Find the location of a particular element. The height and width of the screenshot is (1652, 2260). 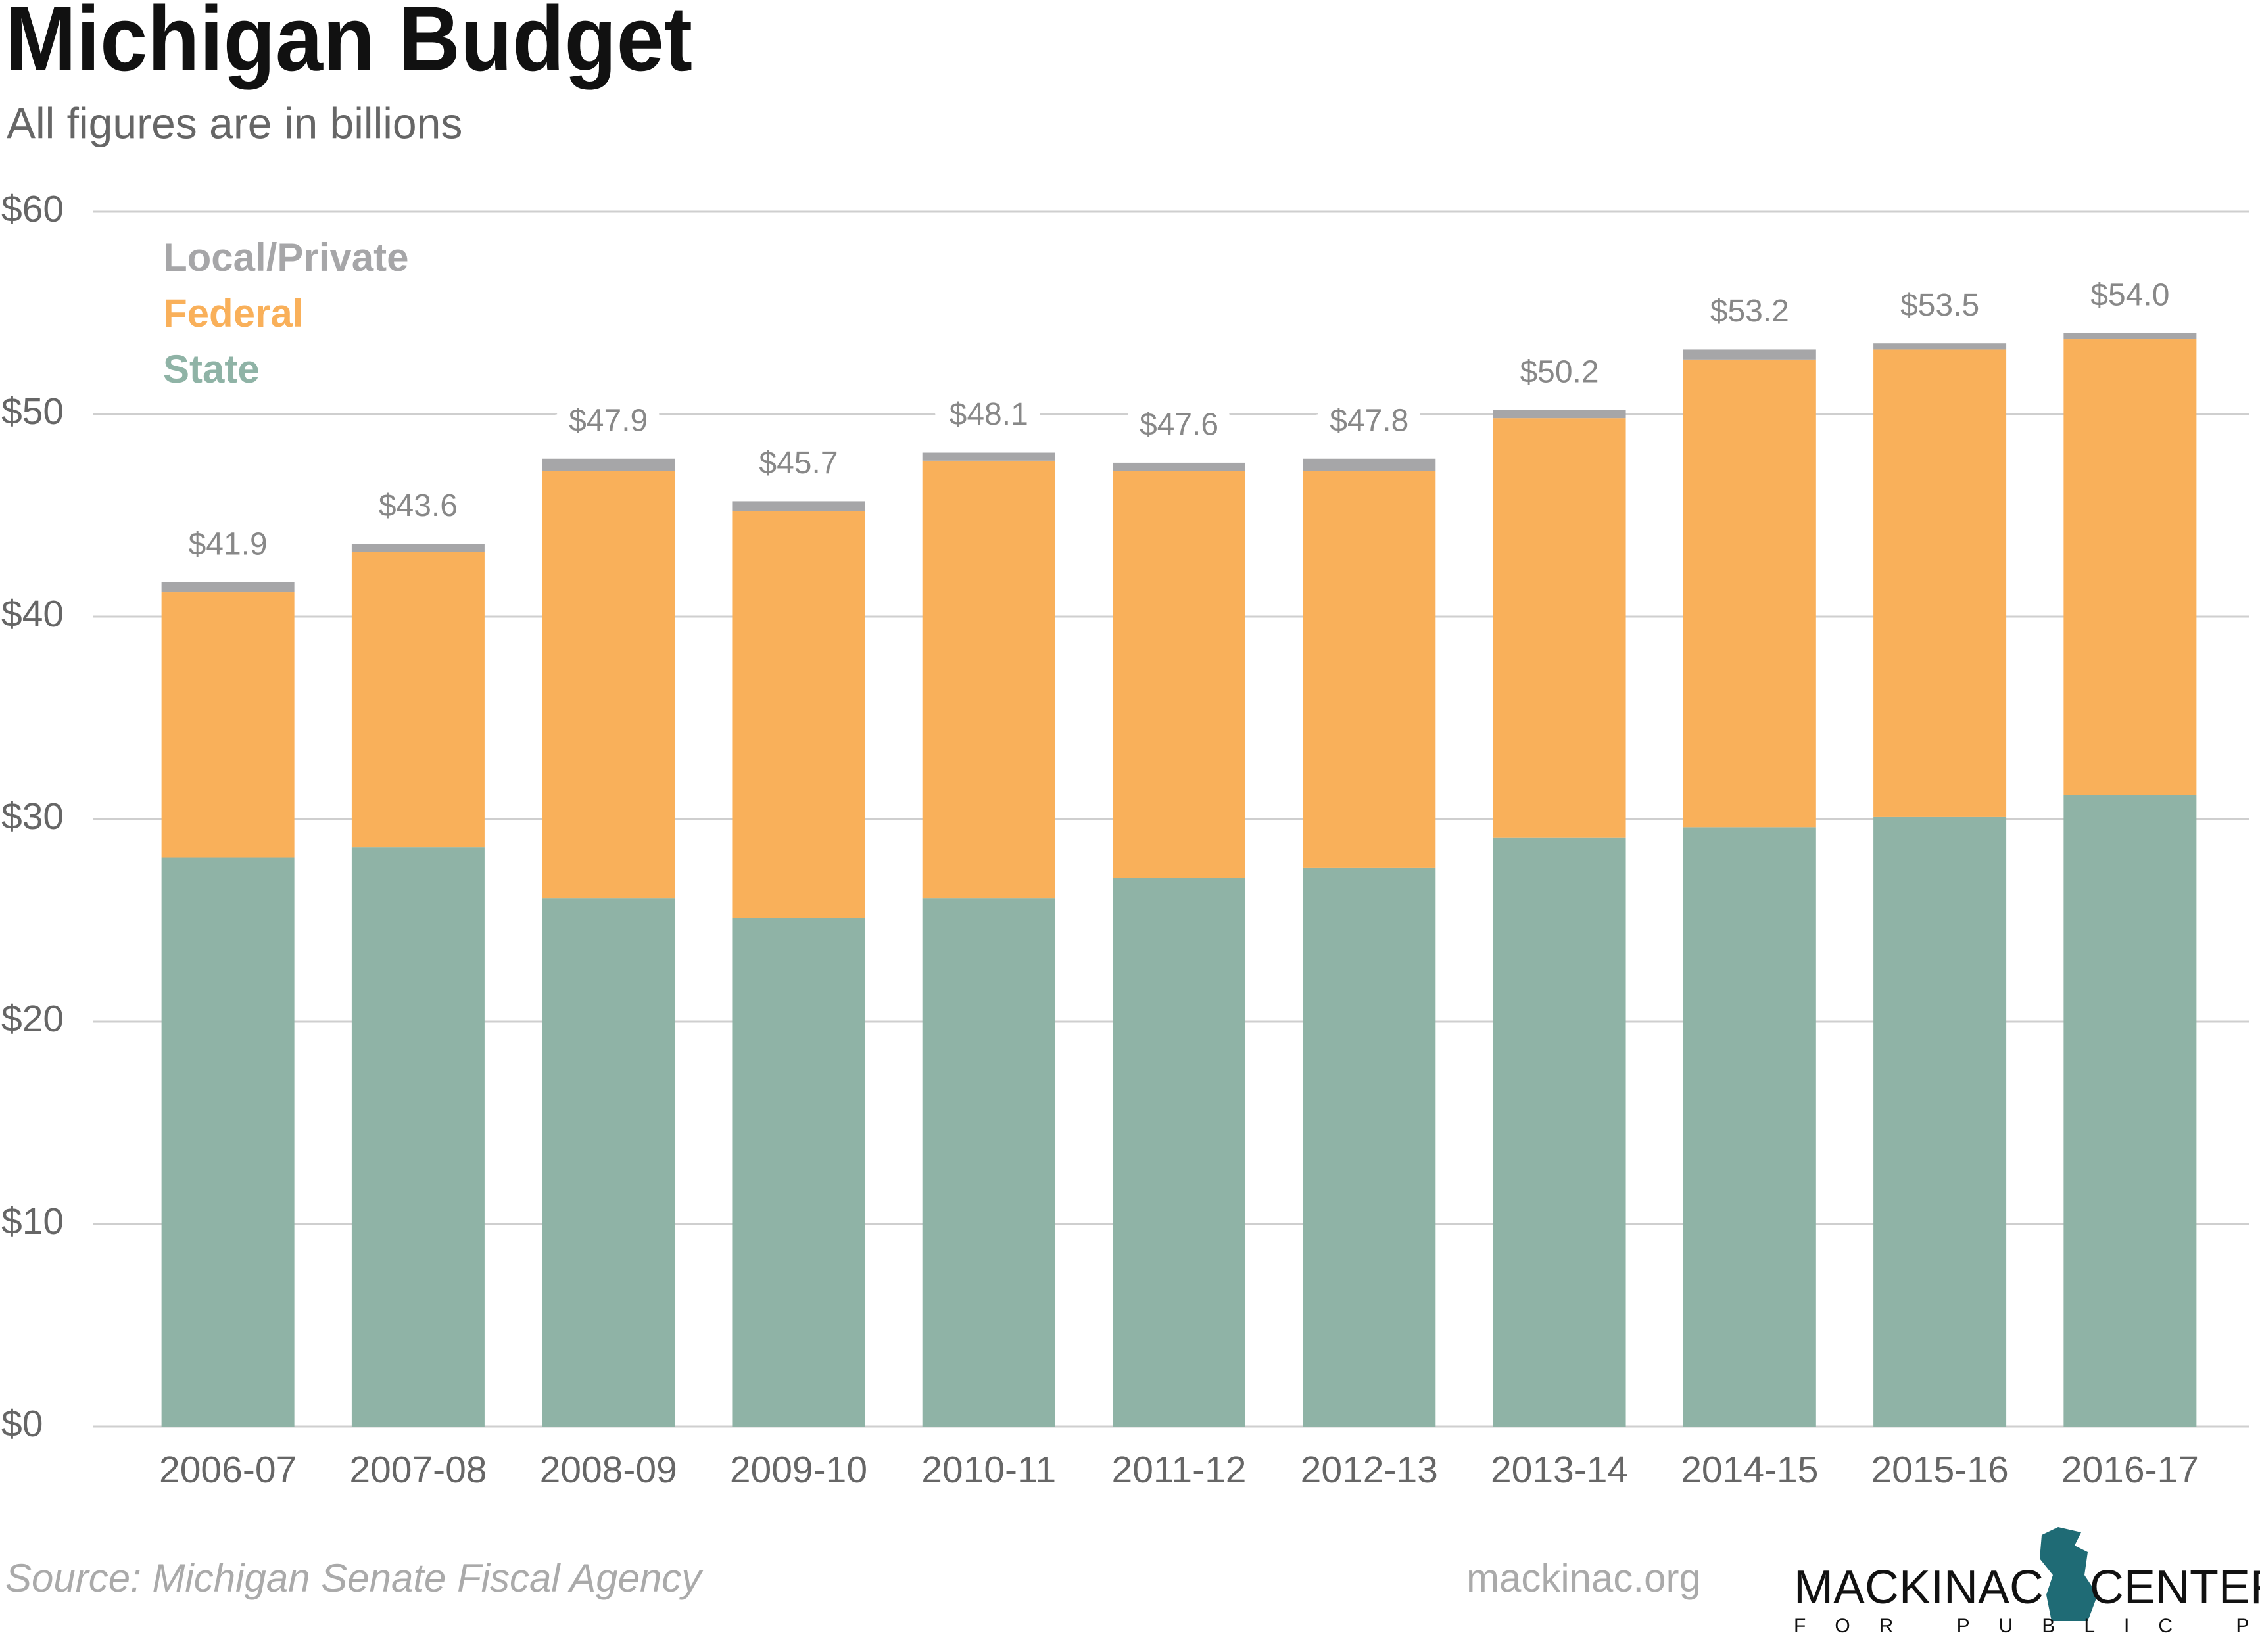

chart-title: Michigan Budget is located at coordinates (348, 45).